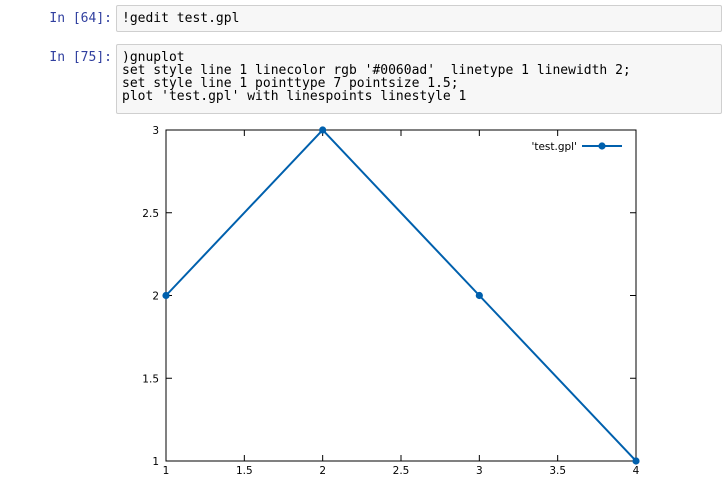  Describe the element at coordinates (80, 57) in the screenshot. I see `input-prompt: In [75]:` at that location.